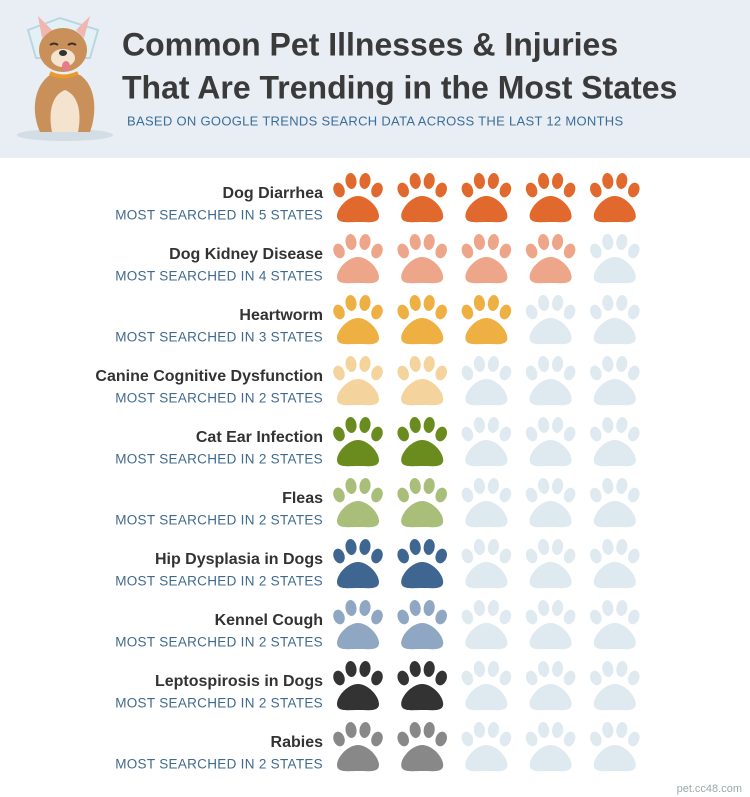 The height and width of the screenshot is (797, 750). What do you see at coordinates (219, 215) in the screenshot?
I see `value-label: MOST SEARCHED IN 5 STATES` at bounding box center [219, 215].